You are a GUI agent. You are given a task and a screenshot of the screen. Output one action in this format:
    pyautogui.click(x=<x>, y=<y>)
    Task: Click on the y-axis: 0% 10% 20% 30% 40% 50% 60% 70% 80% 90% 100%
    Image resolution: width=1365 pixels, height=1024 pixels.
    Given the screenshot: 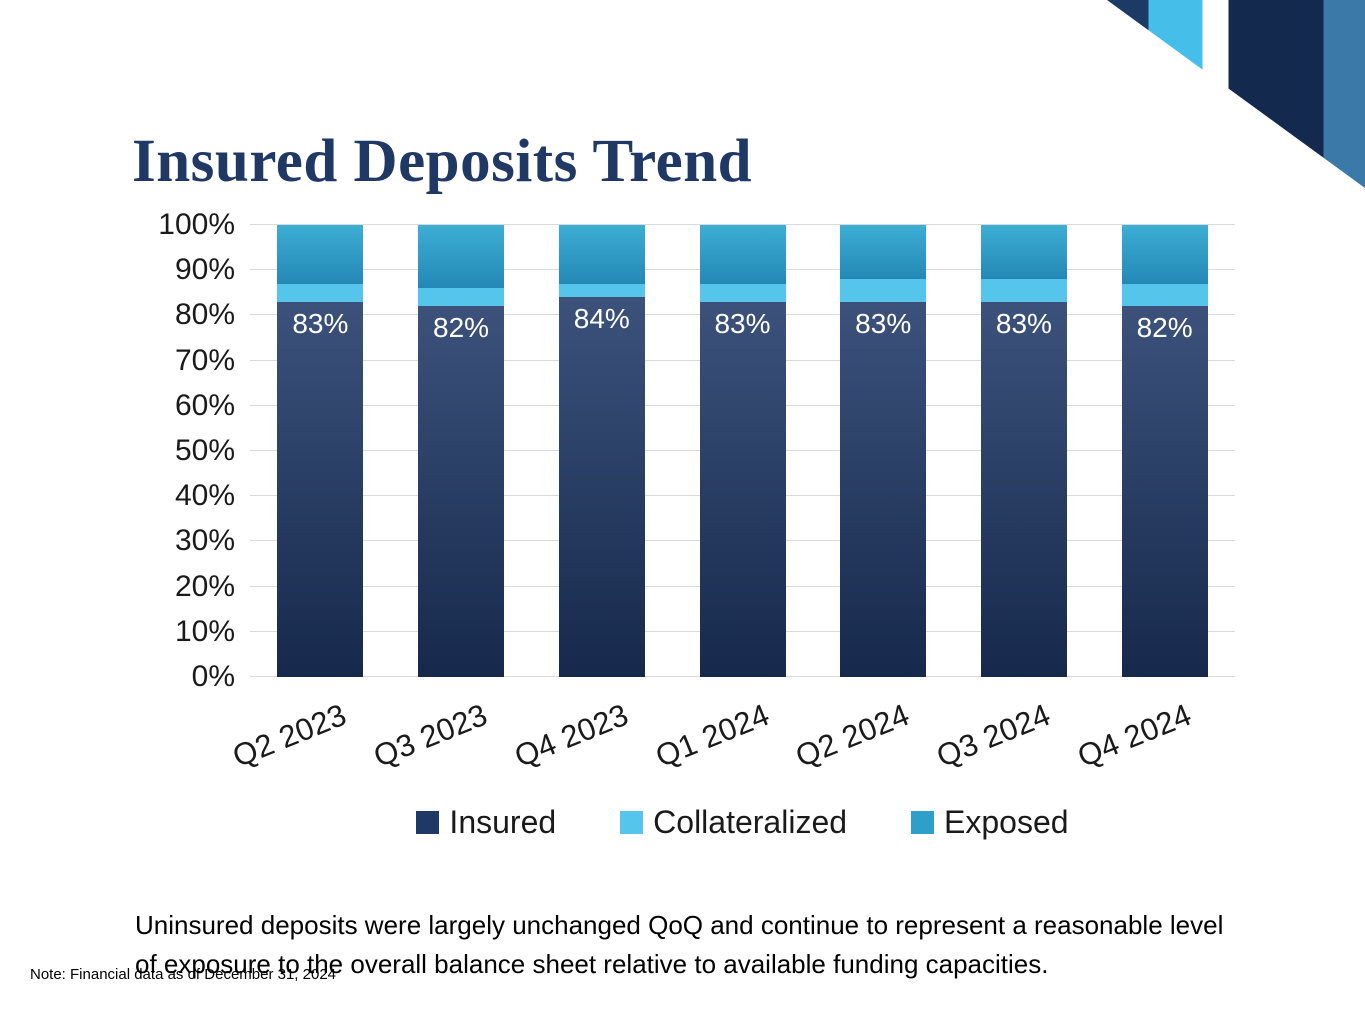 What is the action you would take?
    pyautogui.click(x=172, y=451)
    